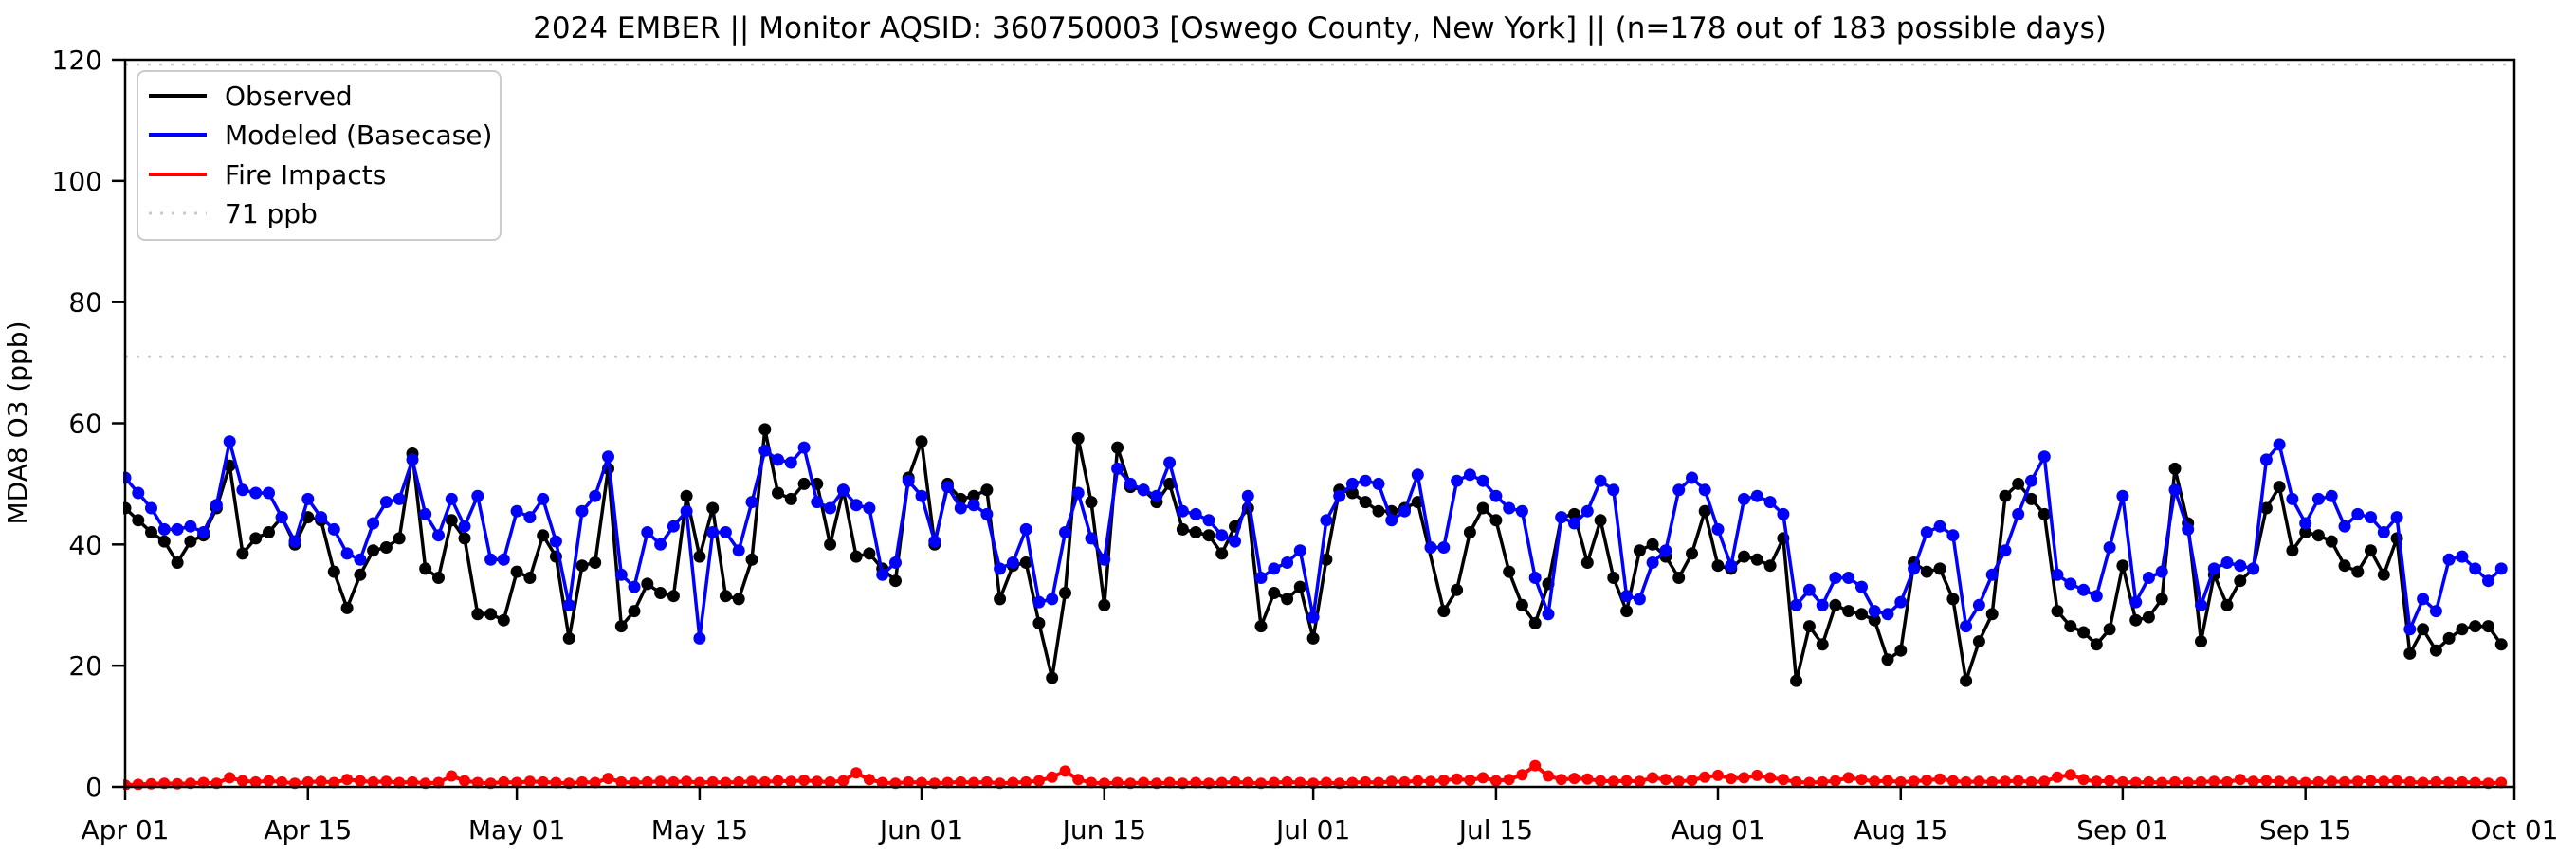  I want to click on y-tick-label: 80, so click(85, 303).